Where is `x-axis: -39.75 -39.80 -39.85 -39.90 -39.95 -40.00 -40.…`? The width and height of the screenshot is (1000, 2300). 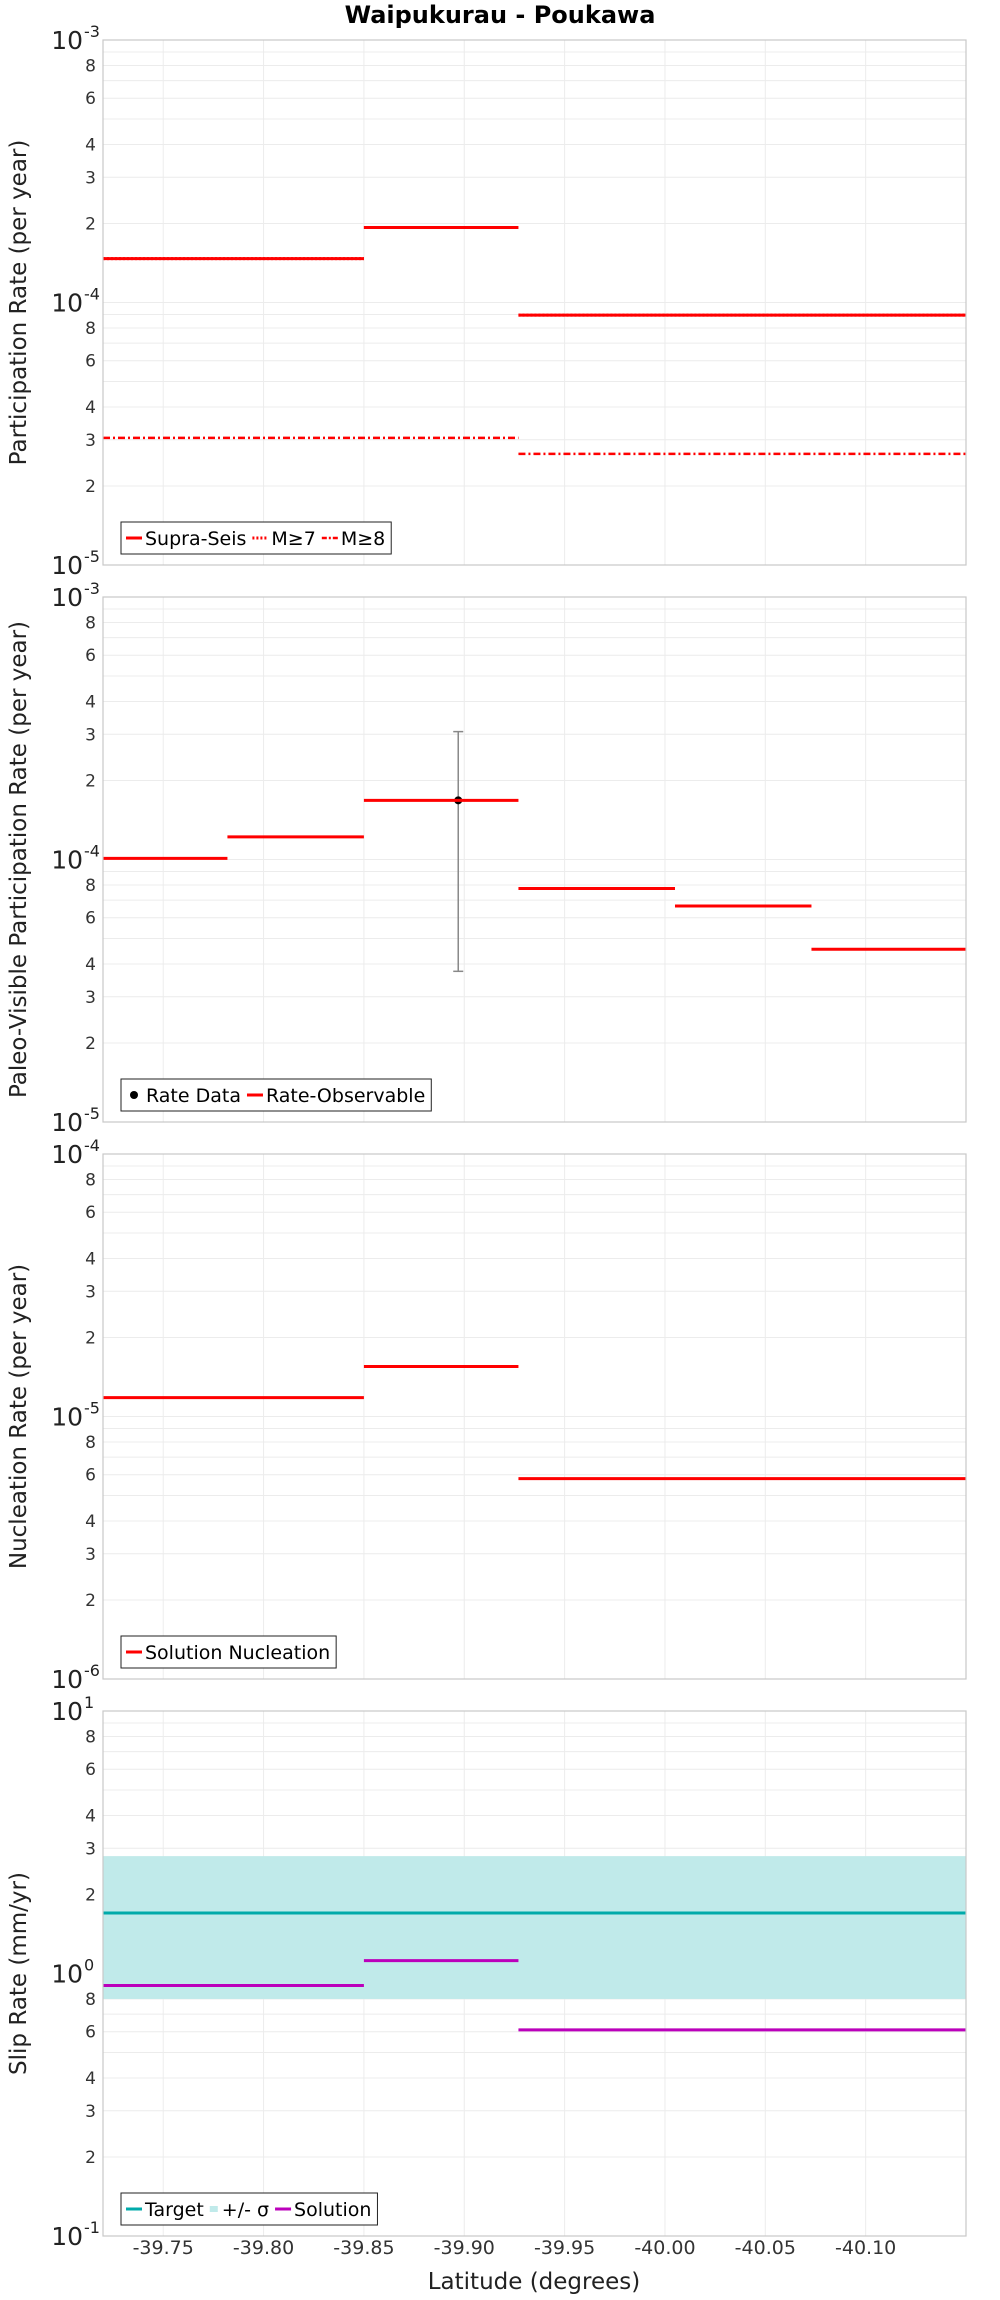
x-axis: -39.75 -39.80 -39.85 -39.90 -39.95 -40.00 -40.… is located at coordinates (515, 2248).